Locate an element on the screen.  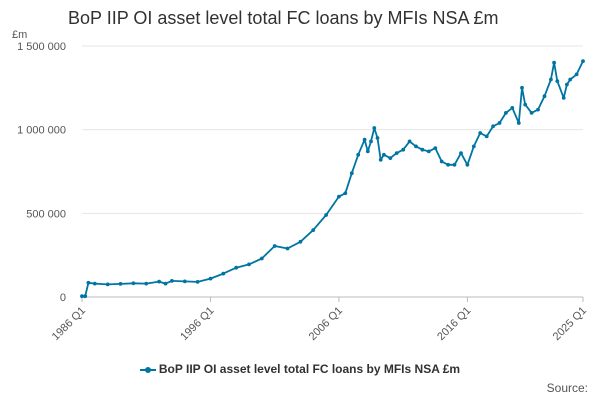
x-tick-label: 2016 Q1 is located at coordinates (454, 324).